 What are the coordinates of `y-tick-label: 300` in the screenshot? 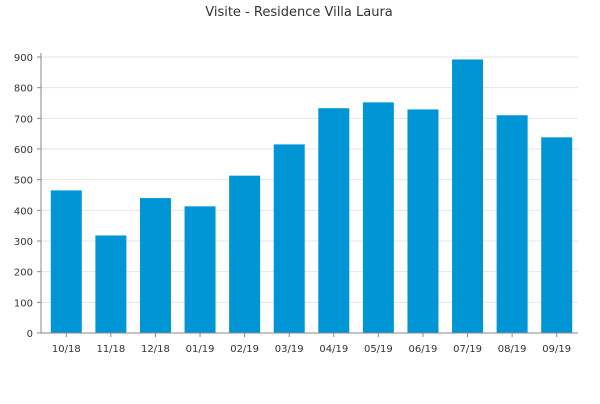 It's located at (23, 242).